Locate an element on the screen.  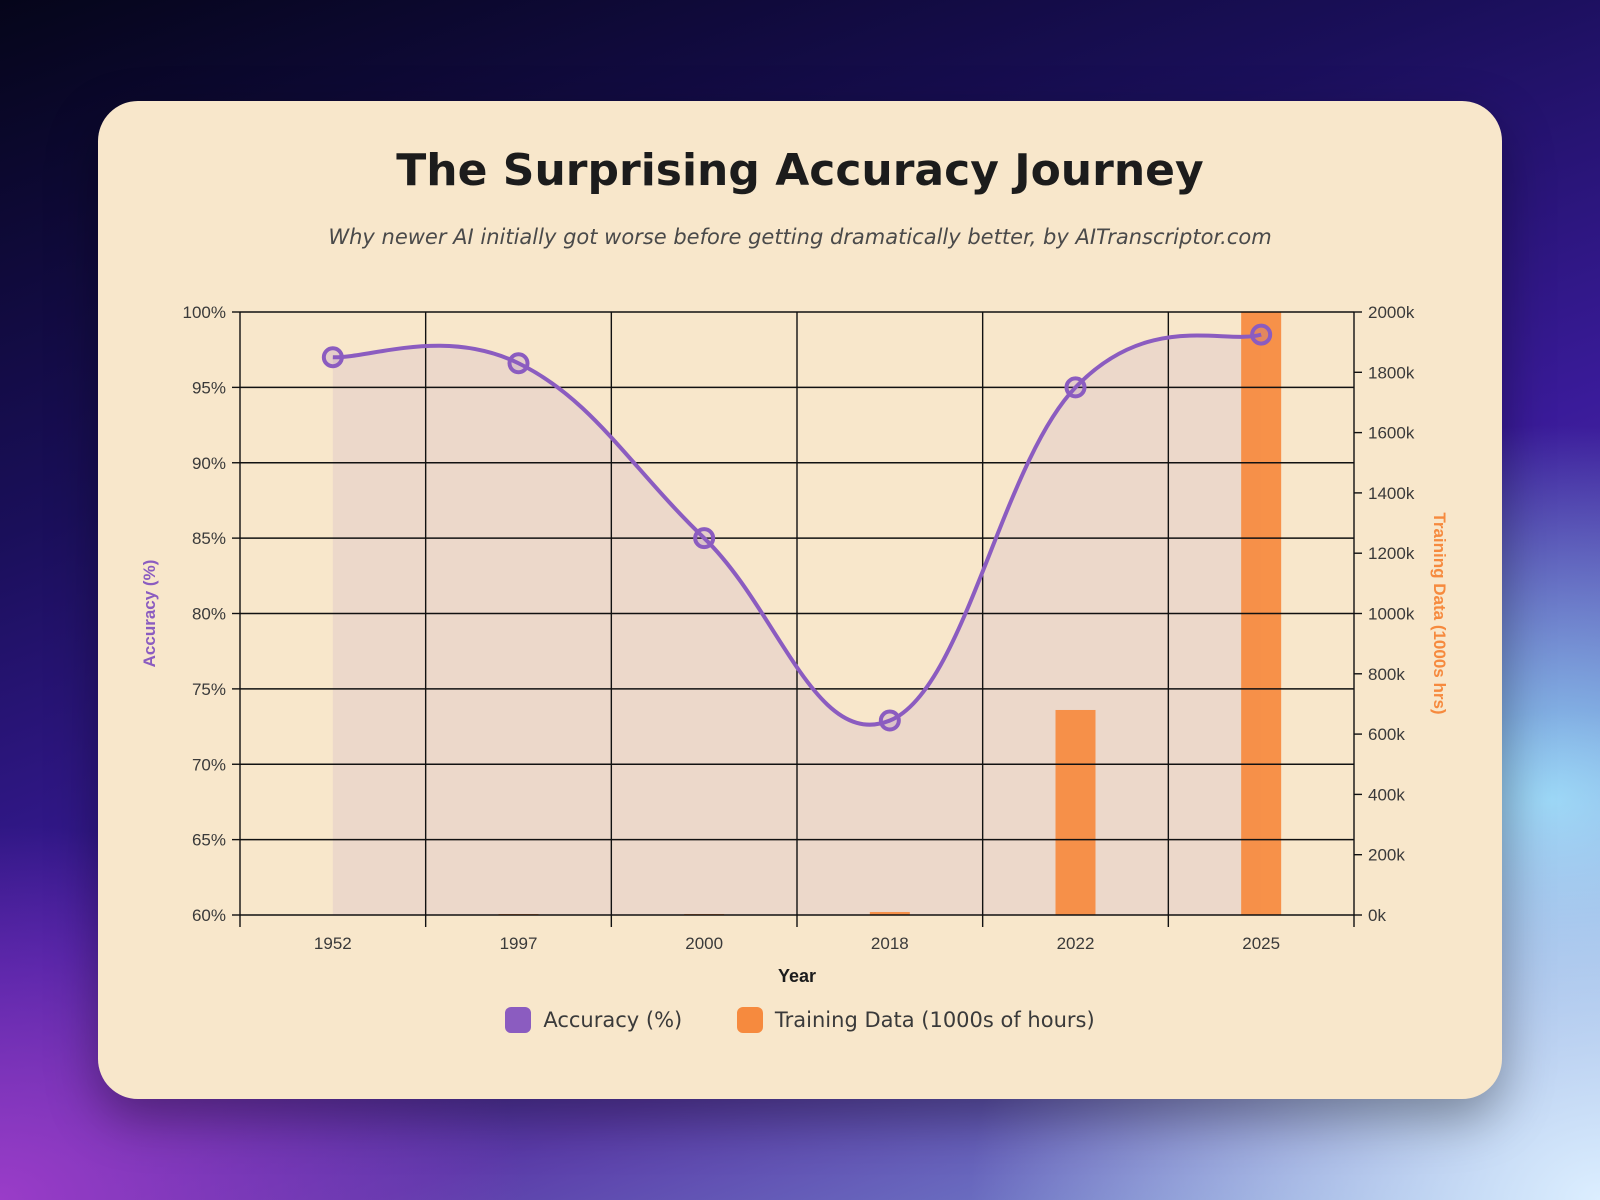
bar-training-2022 is located at coordinates (1075, 812).